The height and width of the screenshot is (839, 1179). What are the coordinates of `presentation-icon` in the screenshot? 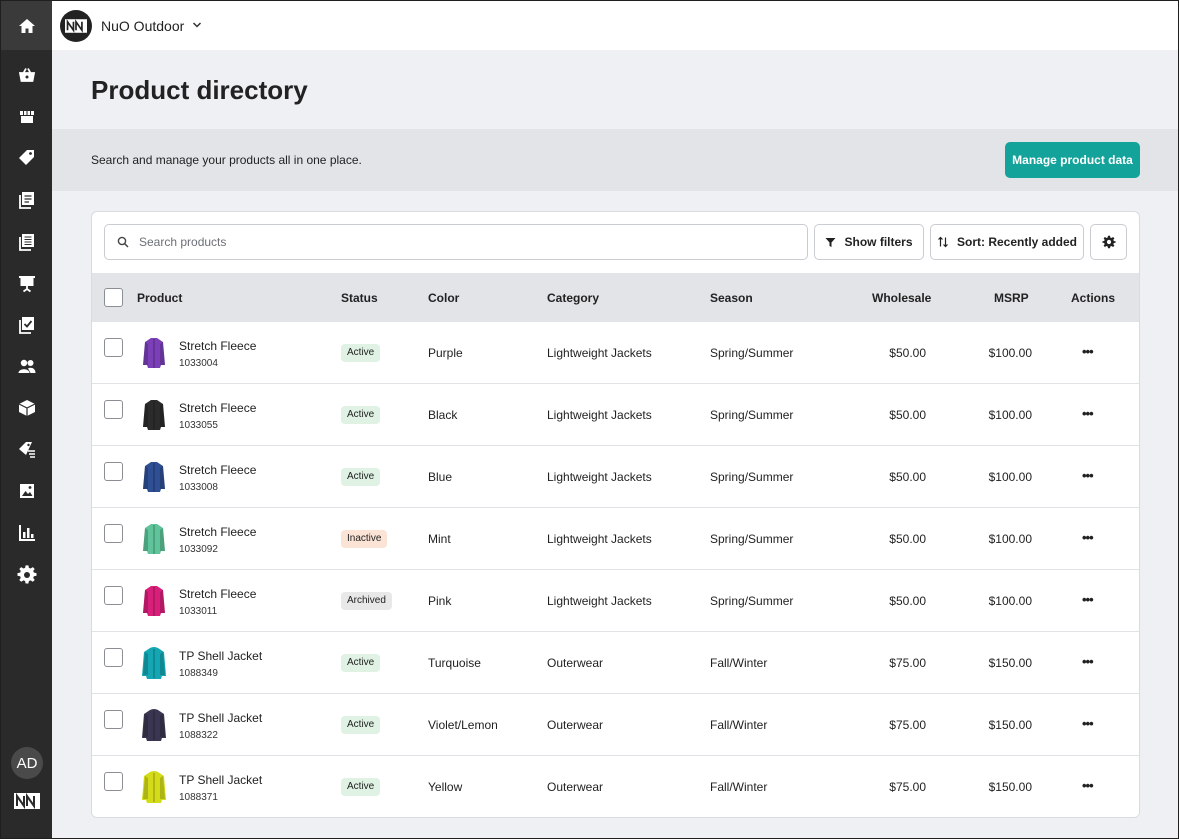 It's located at (26, 284).